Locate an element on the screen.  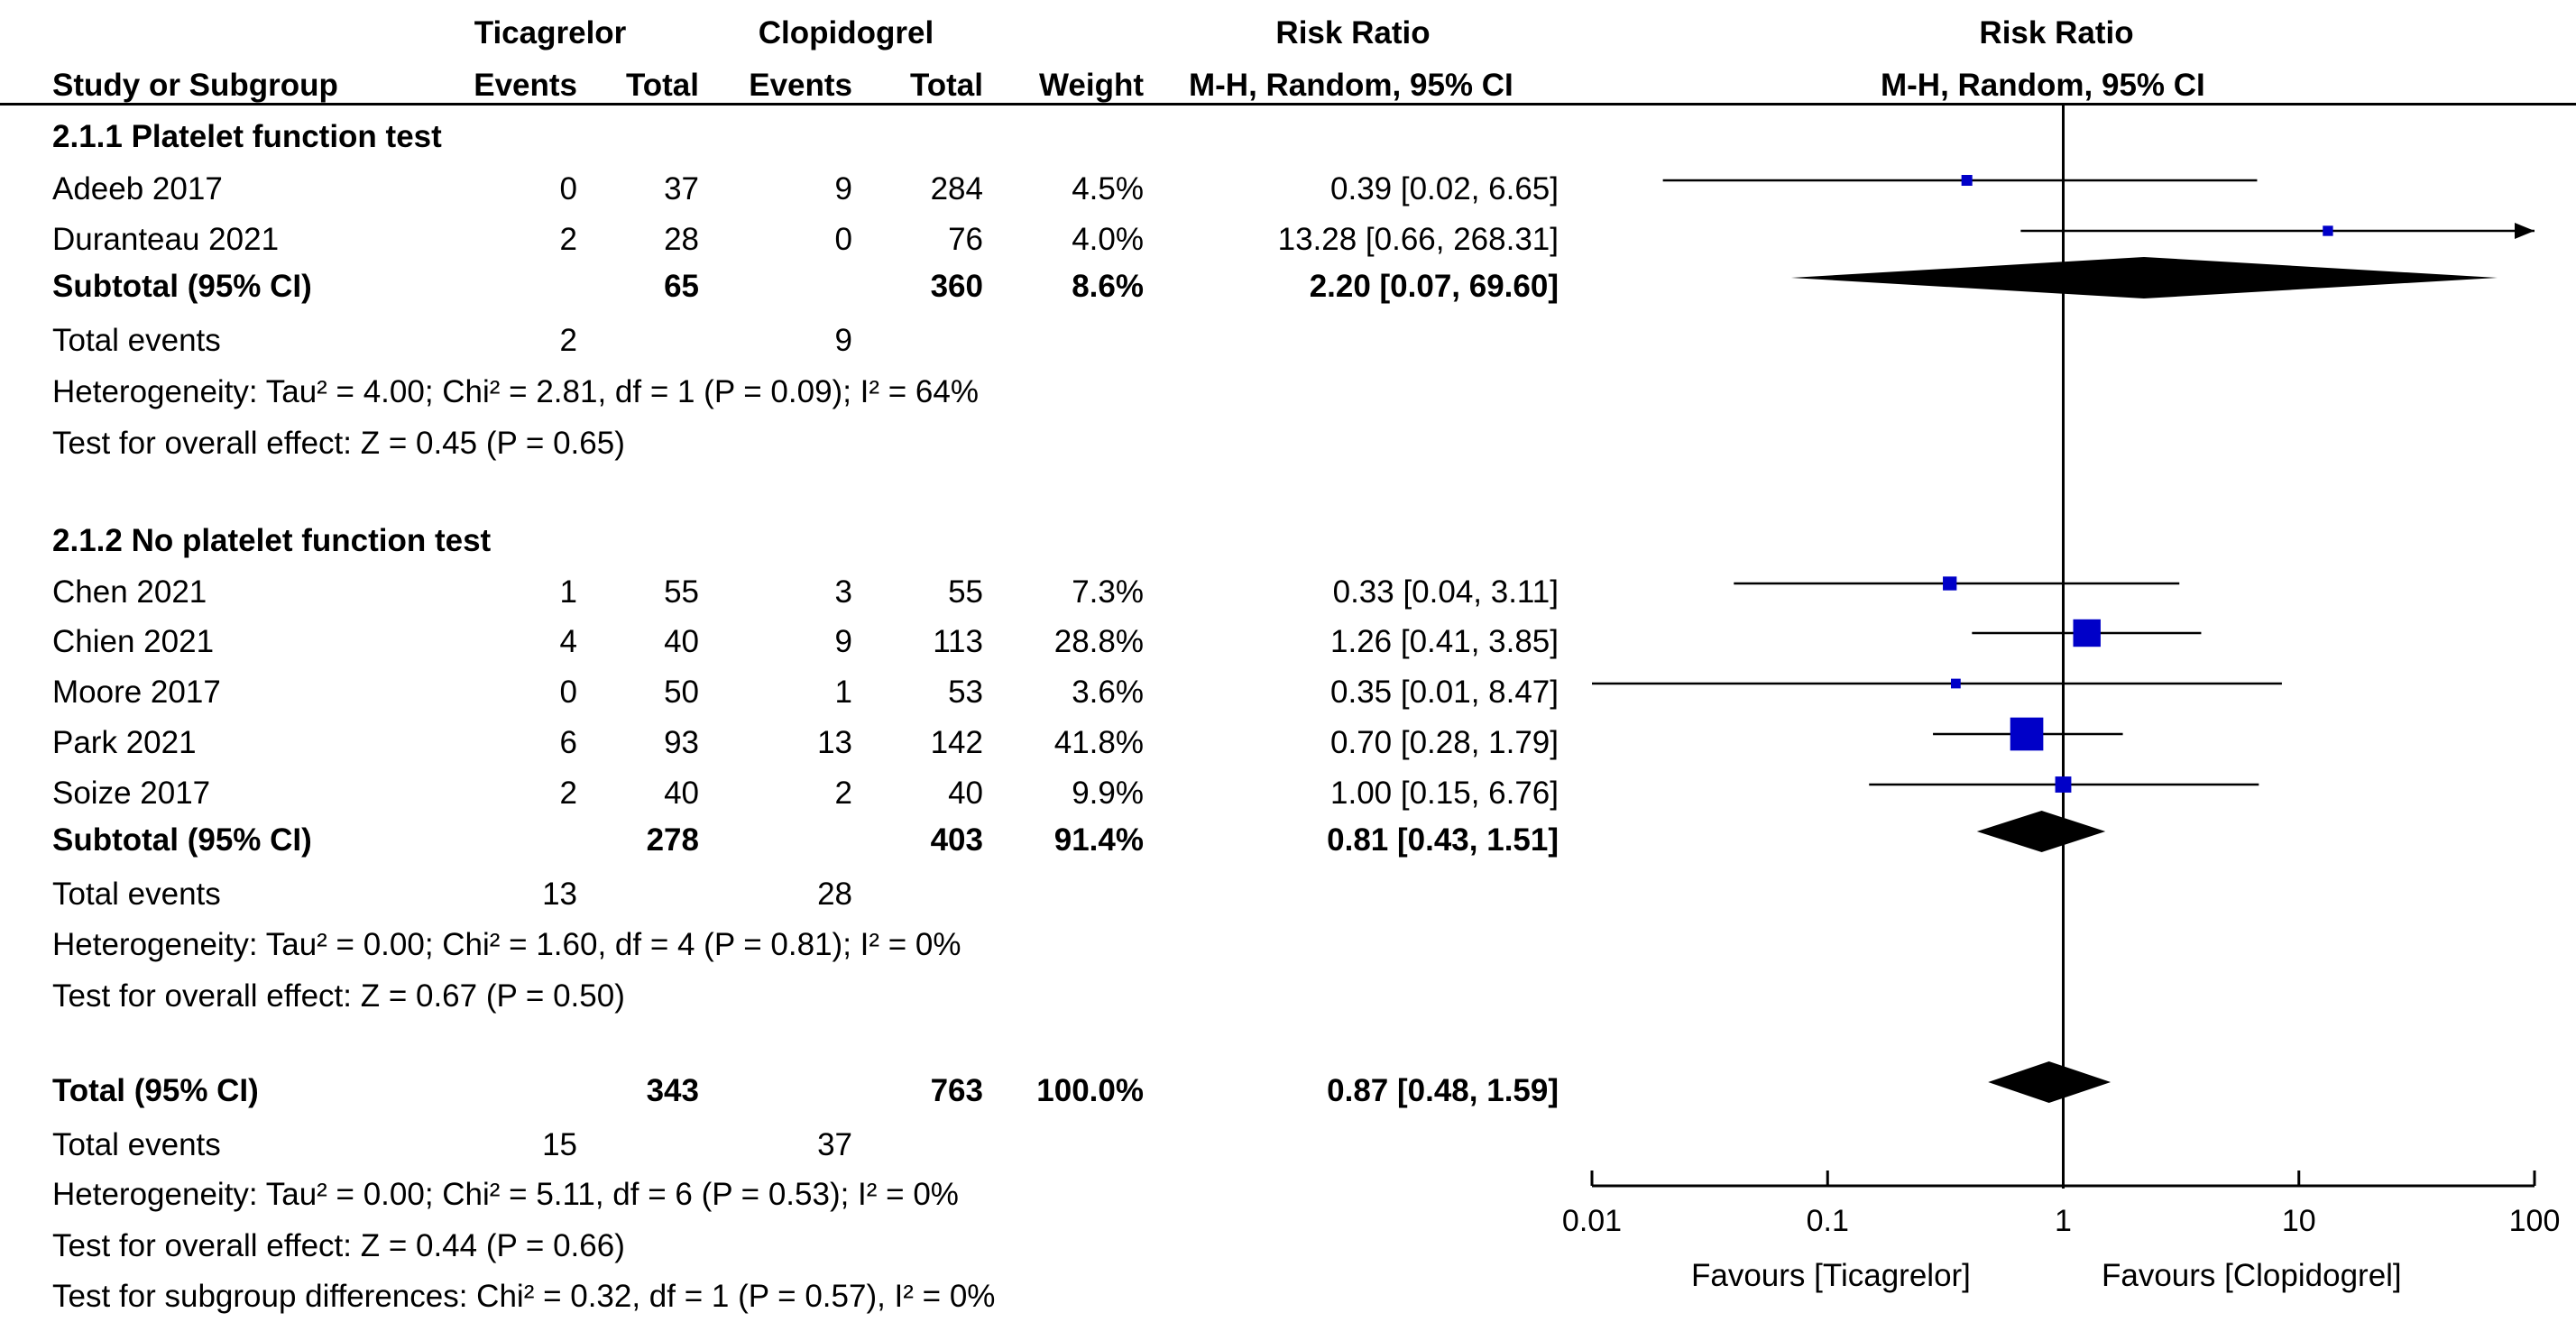
total-events-1: 13 is located at coordinates (559, 894).